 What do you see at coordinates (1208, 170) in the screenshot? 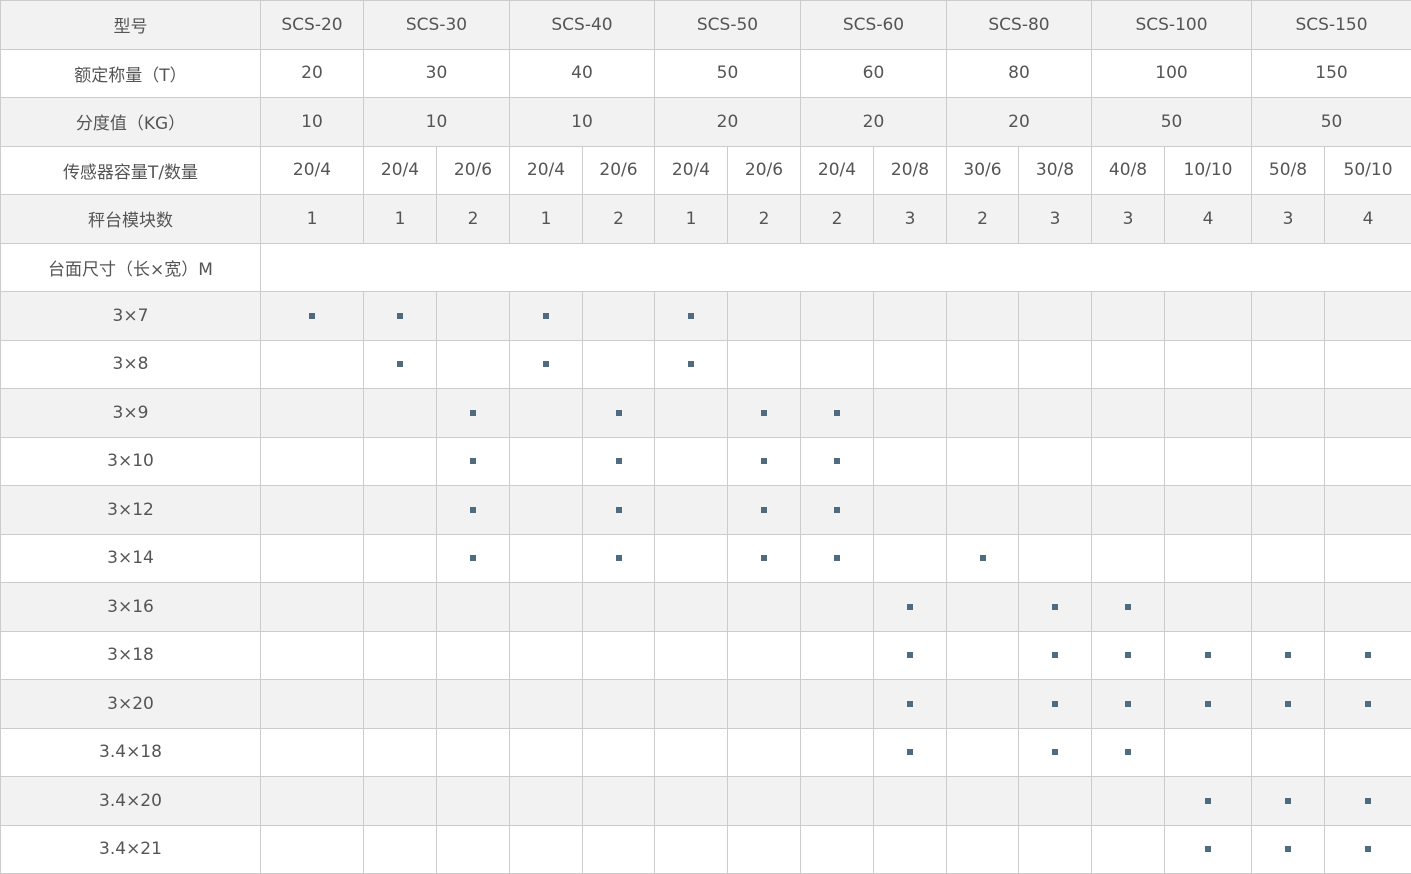
I see `sensor-cell: 10/10` at bounding box center [1208, 170].